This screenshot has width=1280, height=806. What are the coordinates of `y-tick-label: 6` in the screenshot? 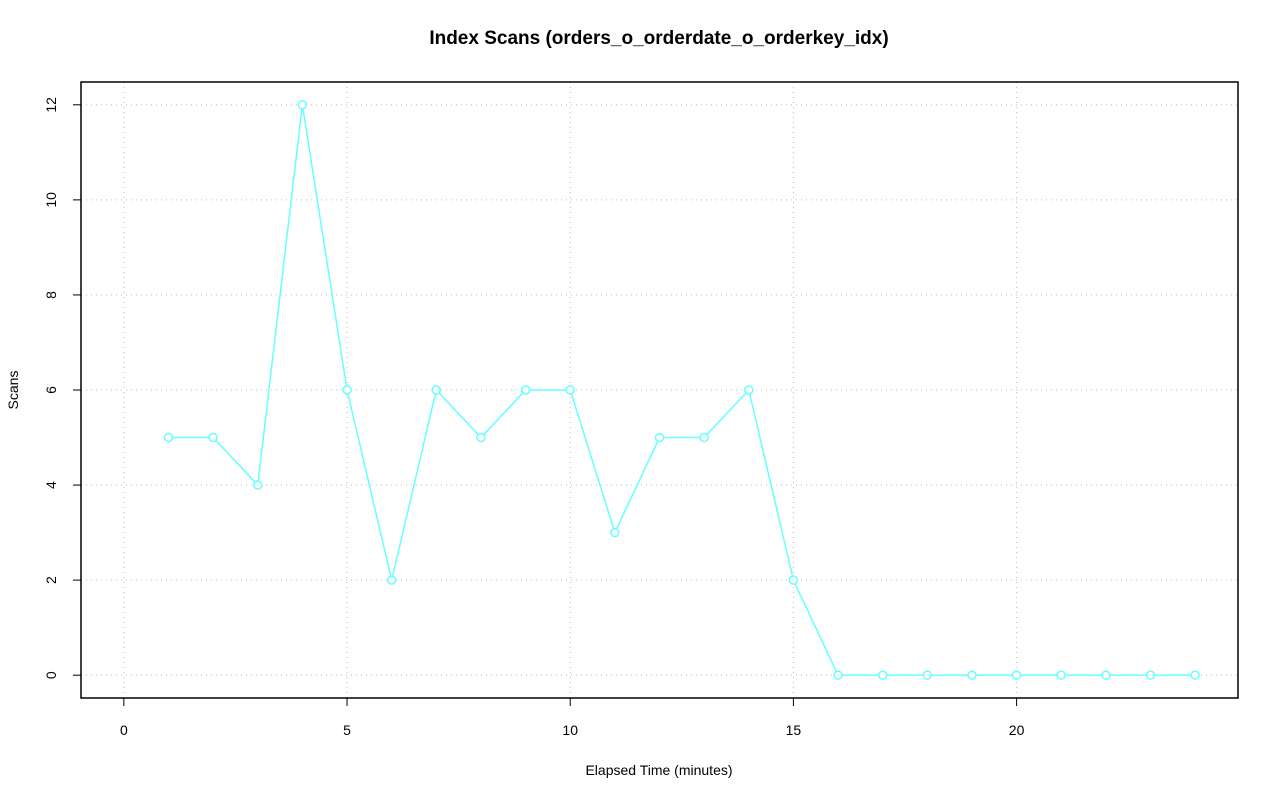 It's located at (51, 390).